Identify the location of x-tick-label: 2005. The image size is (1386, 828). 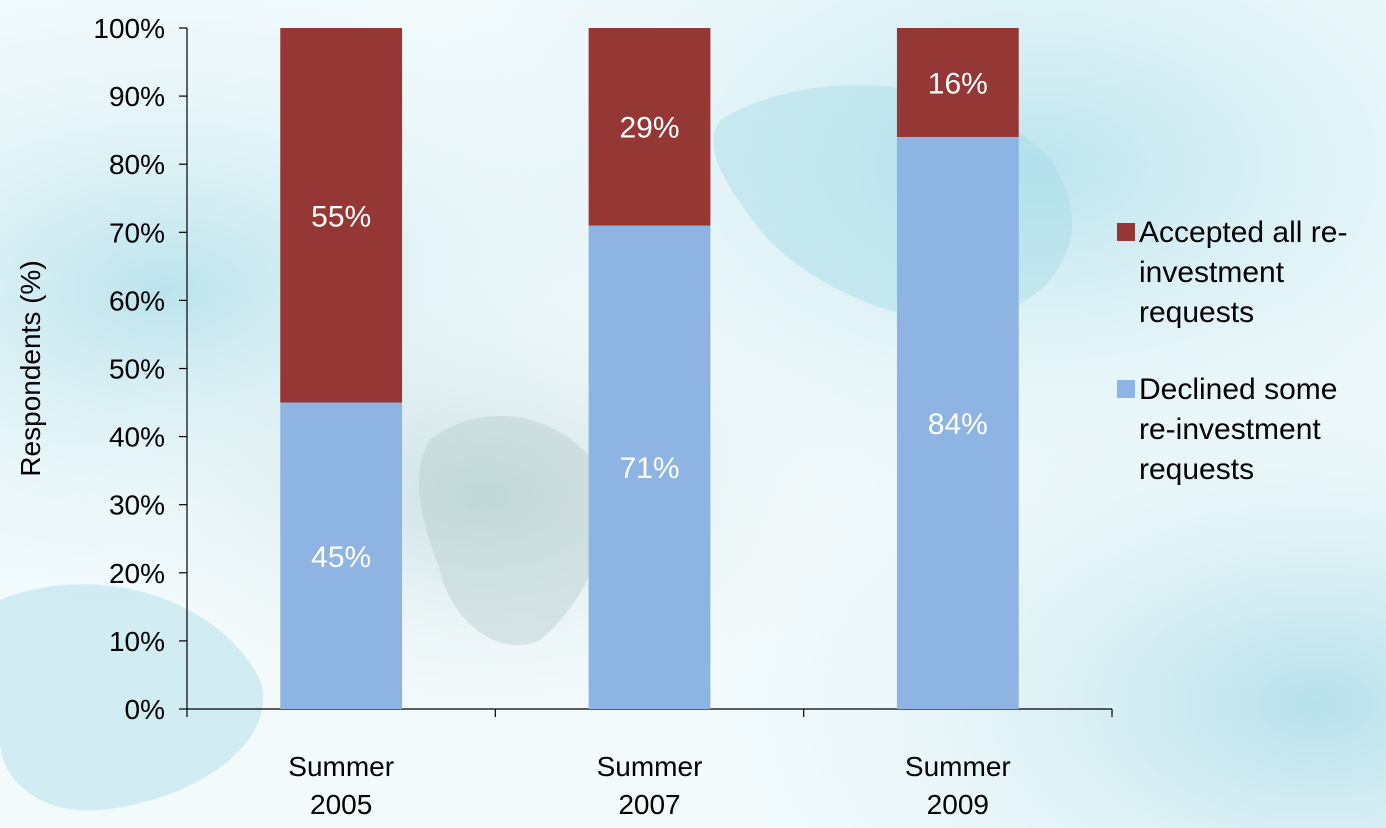
(341, 804).